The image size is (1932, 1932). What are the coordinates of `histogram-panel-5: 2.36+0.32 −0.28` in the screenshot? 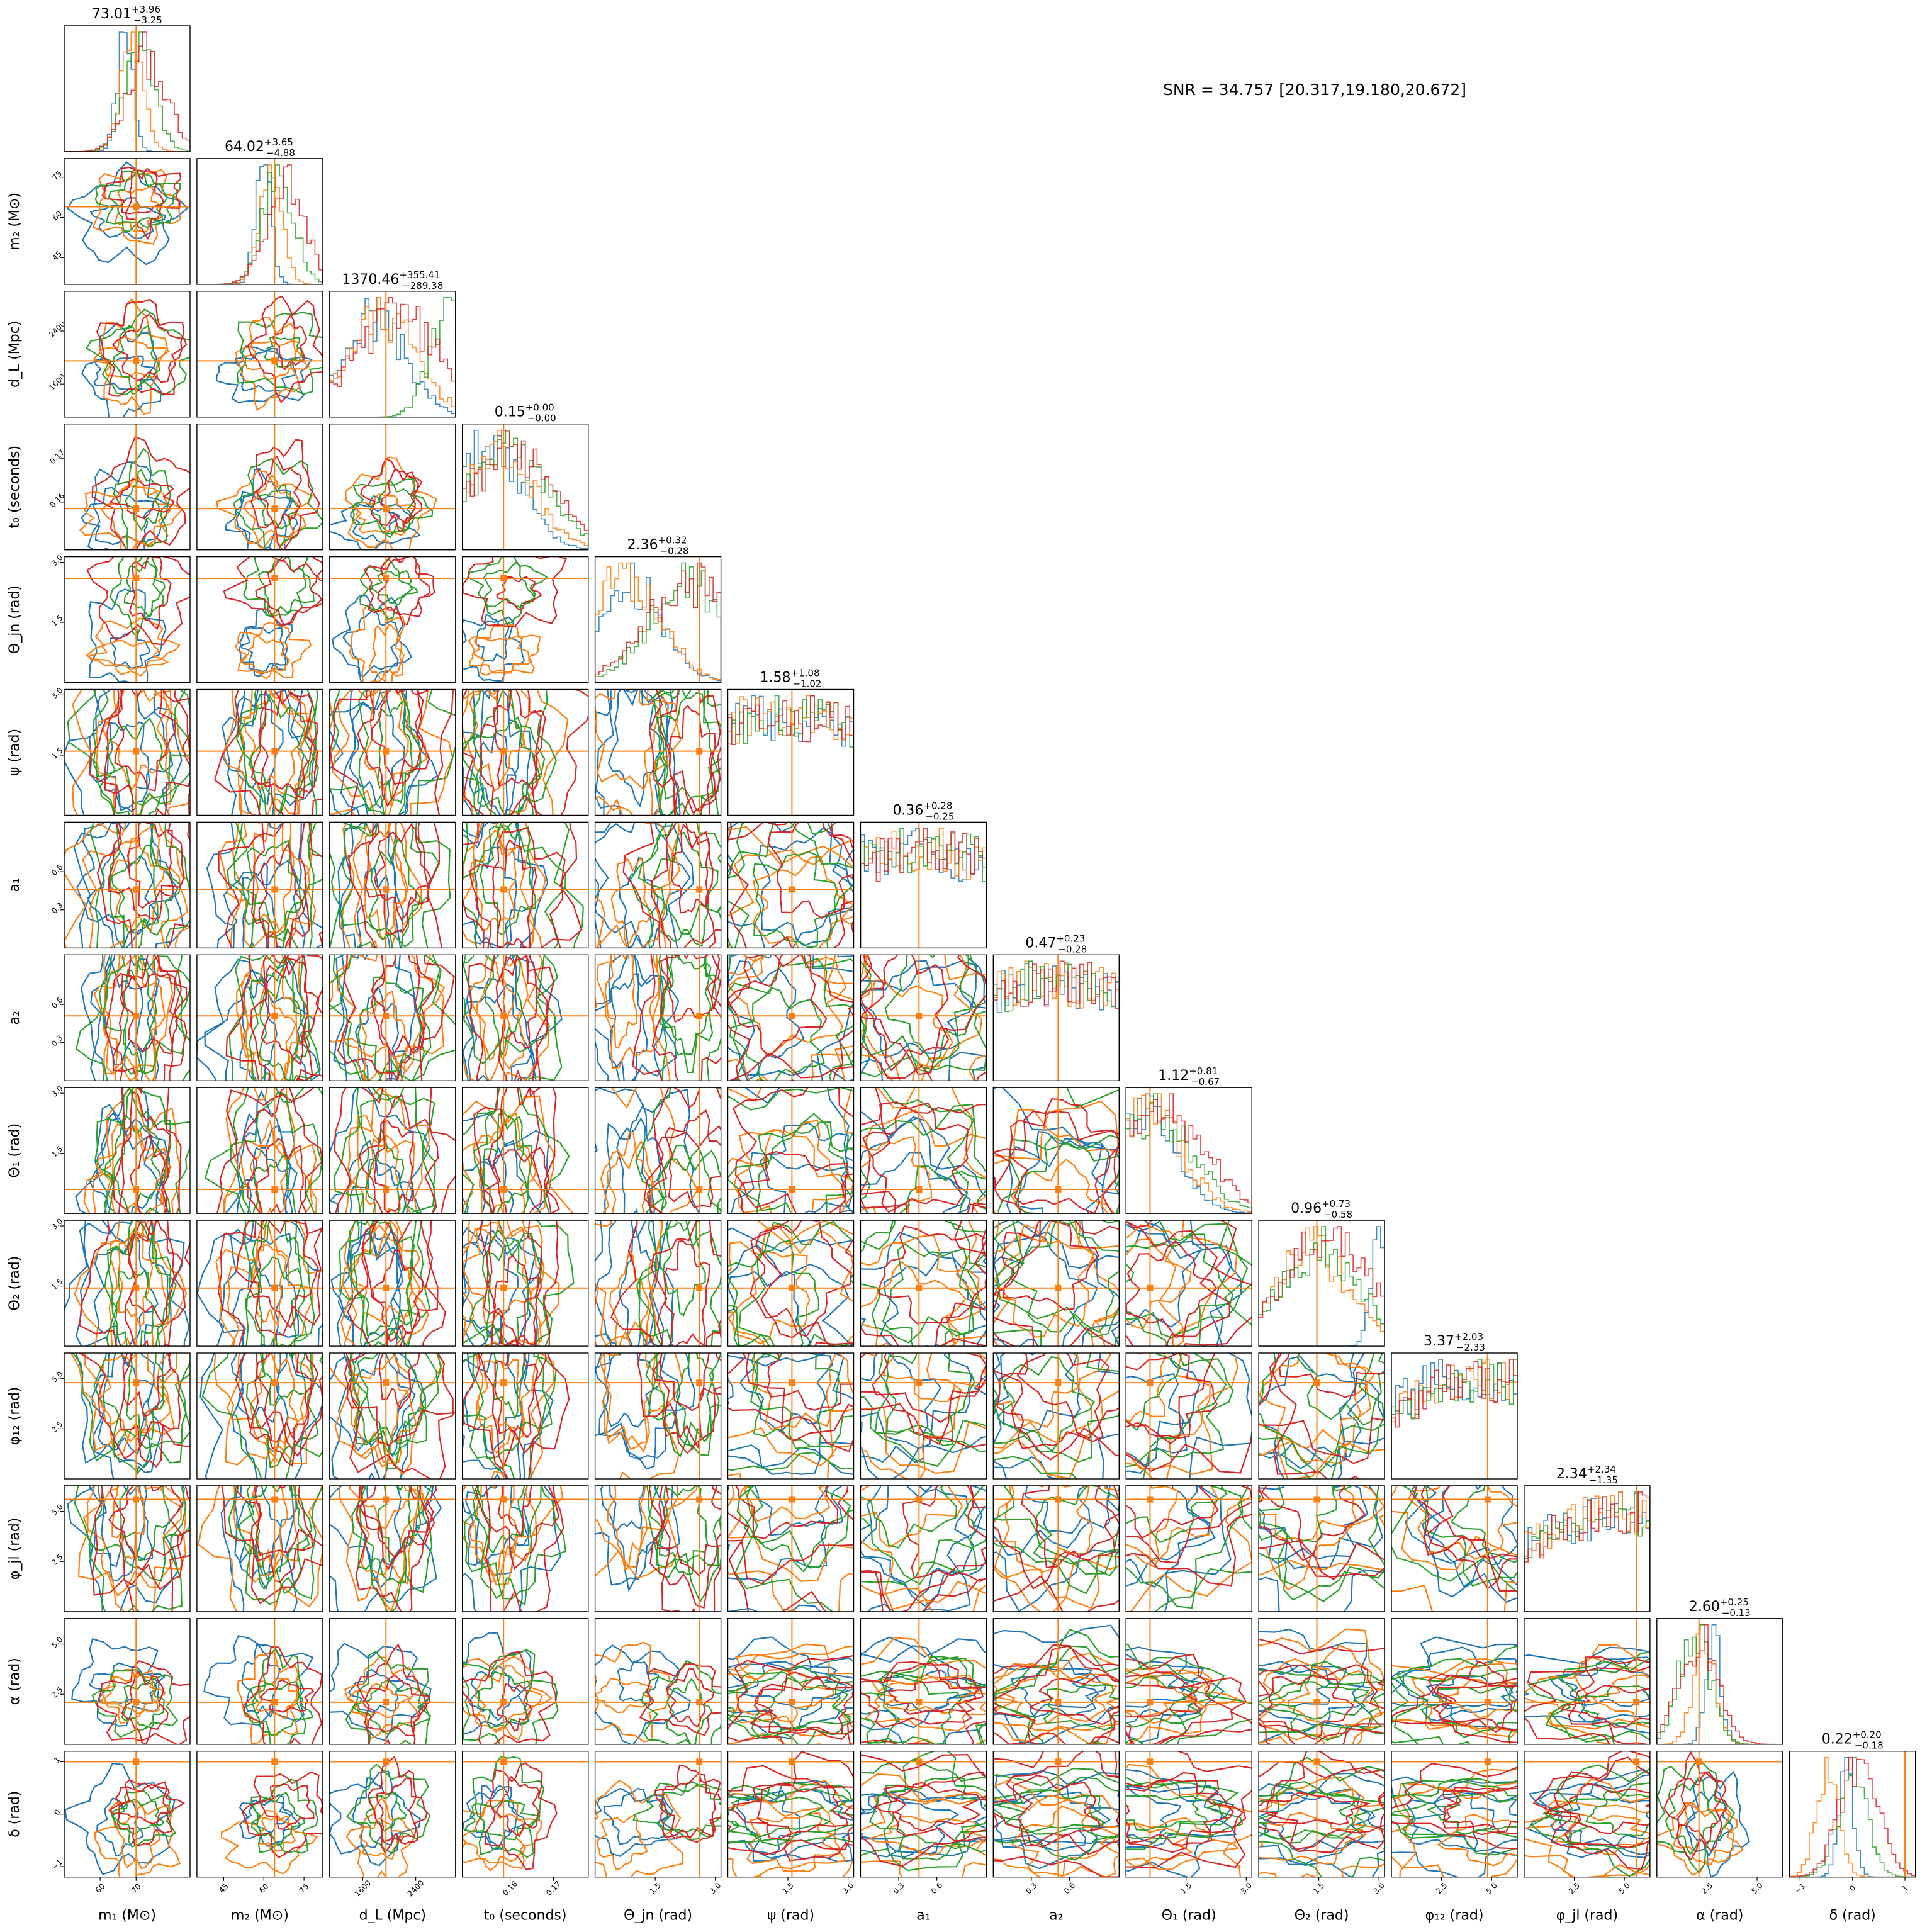 It's located at (658, 609).